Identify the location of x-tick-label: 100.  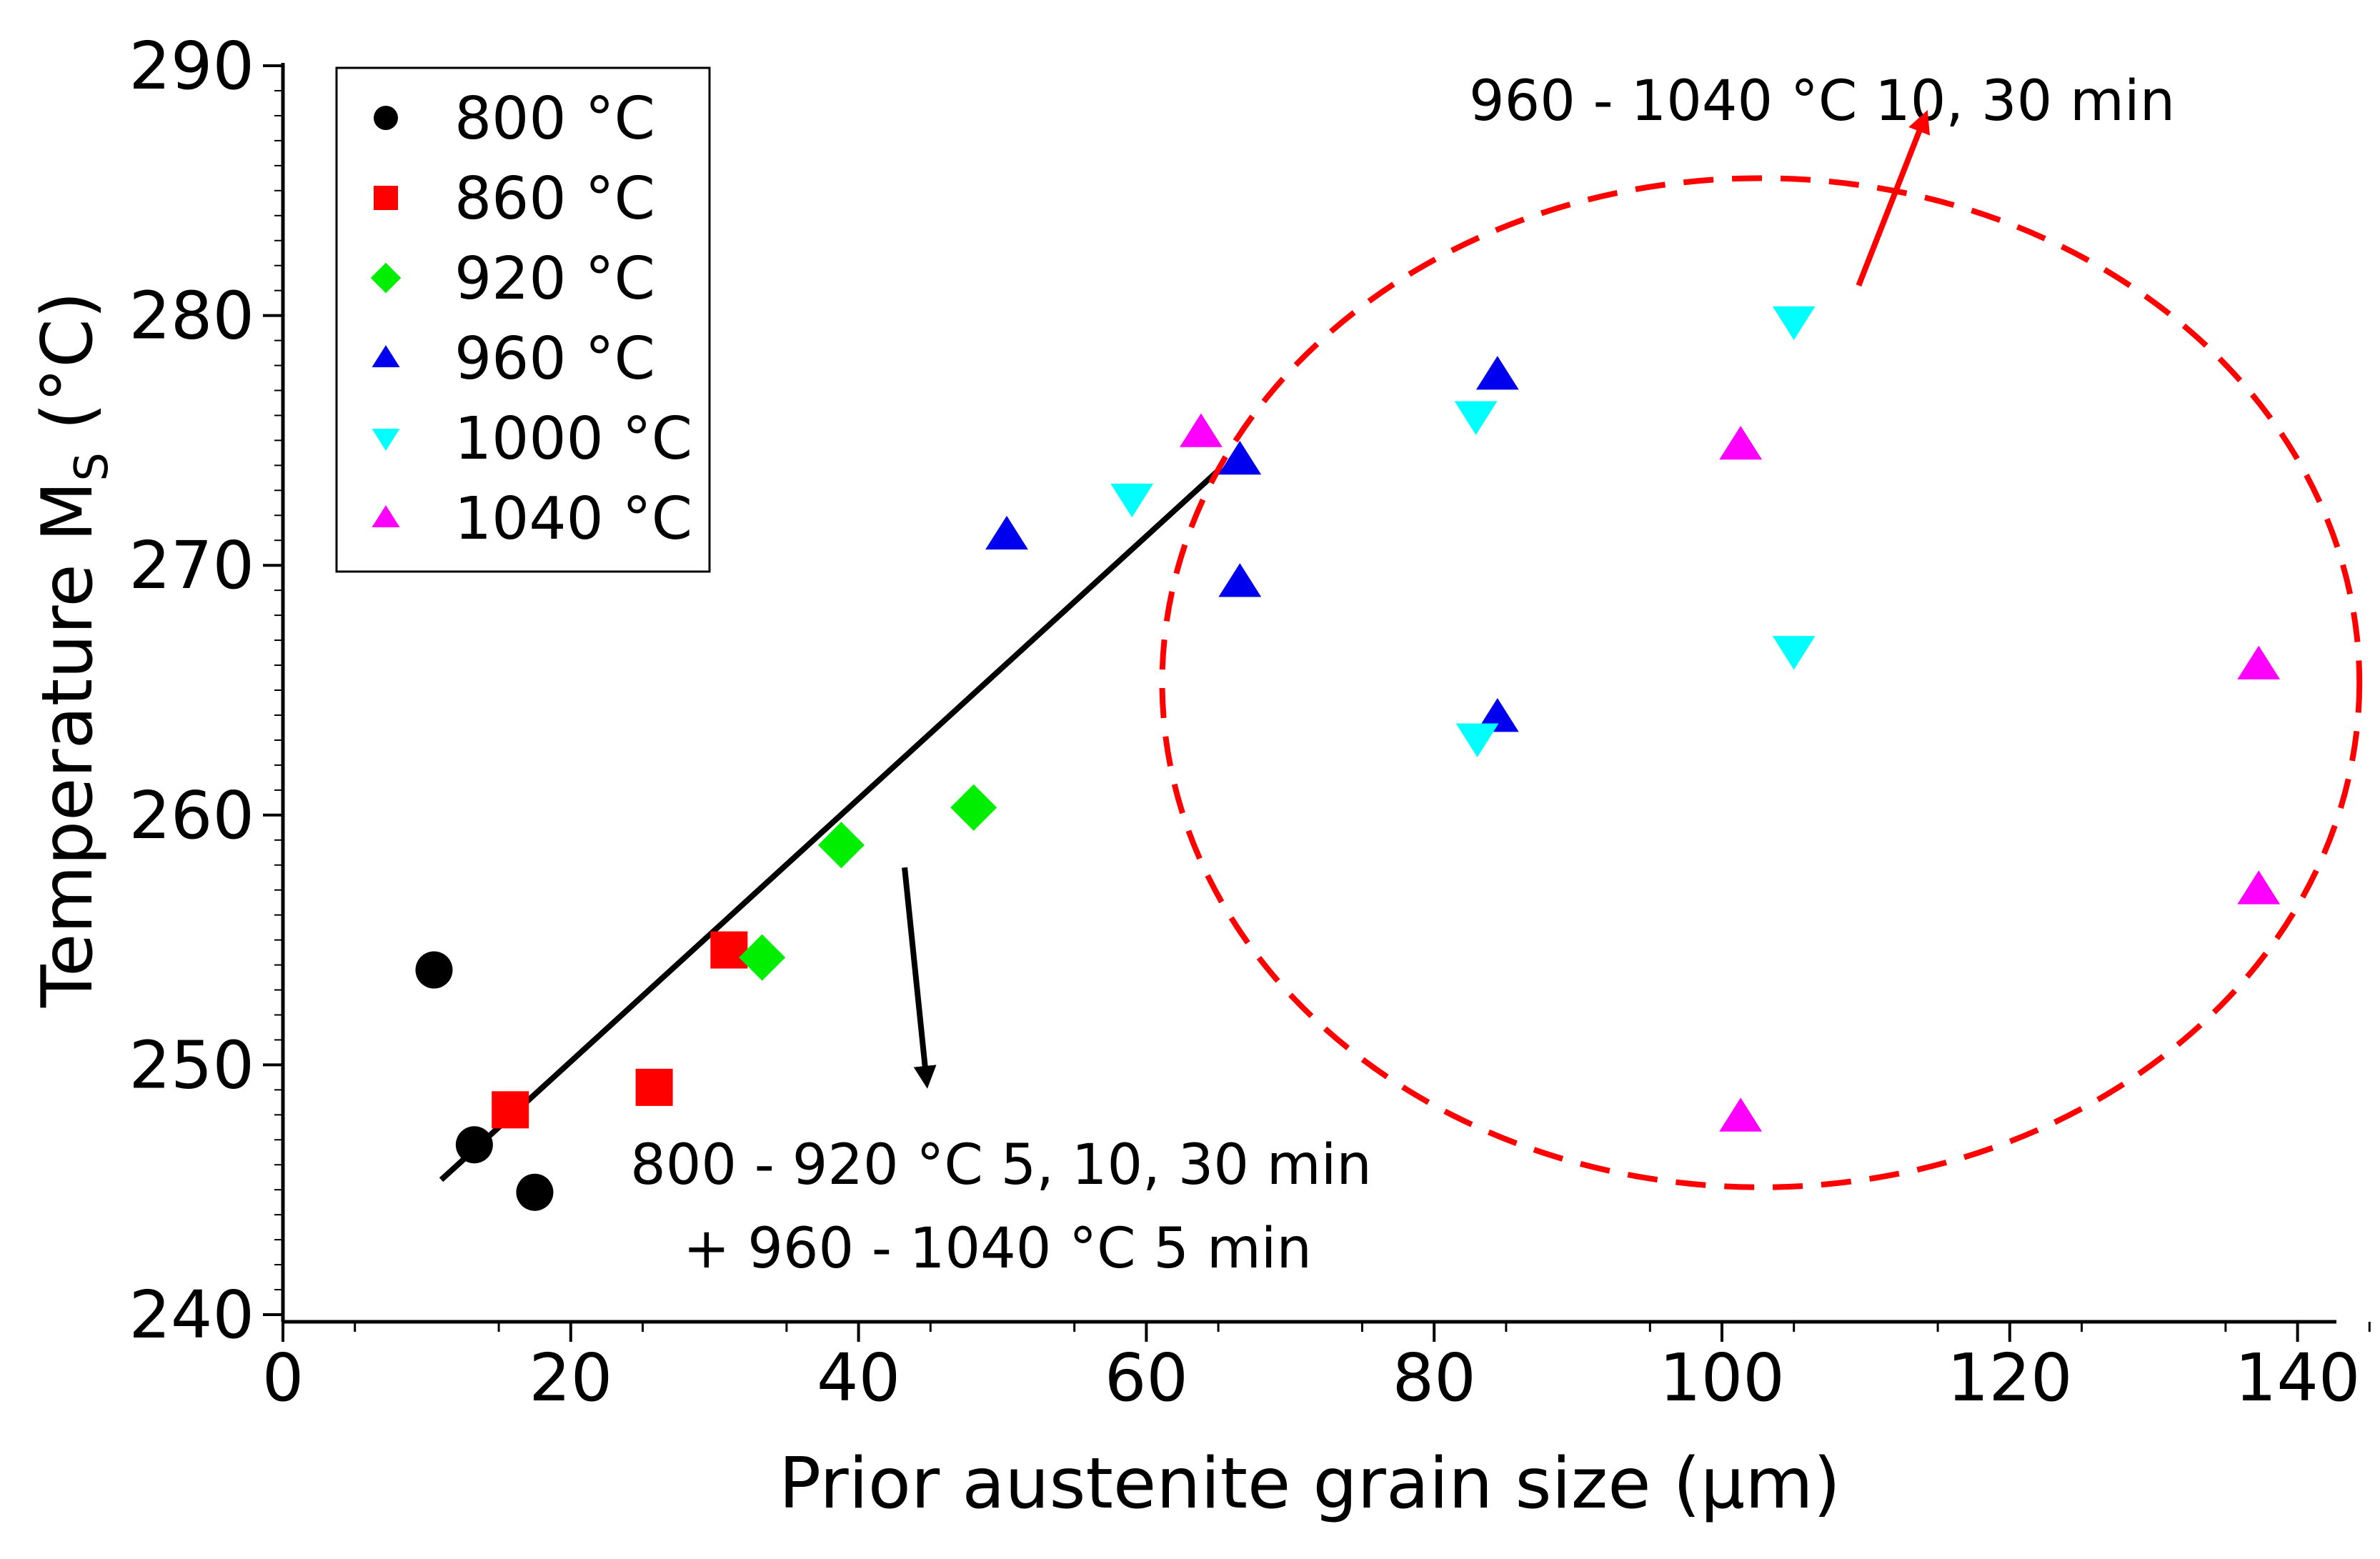
(1722, 1378).